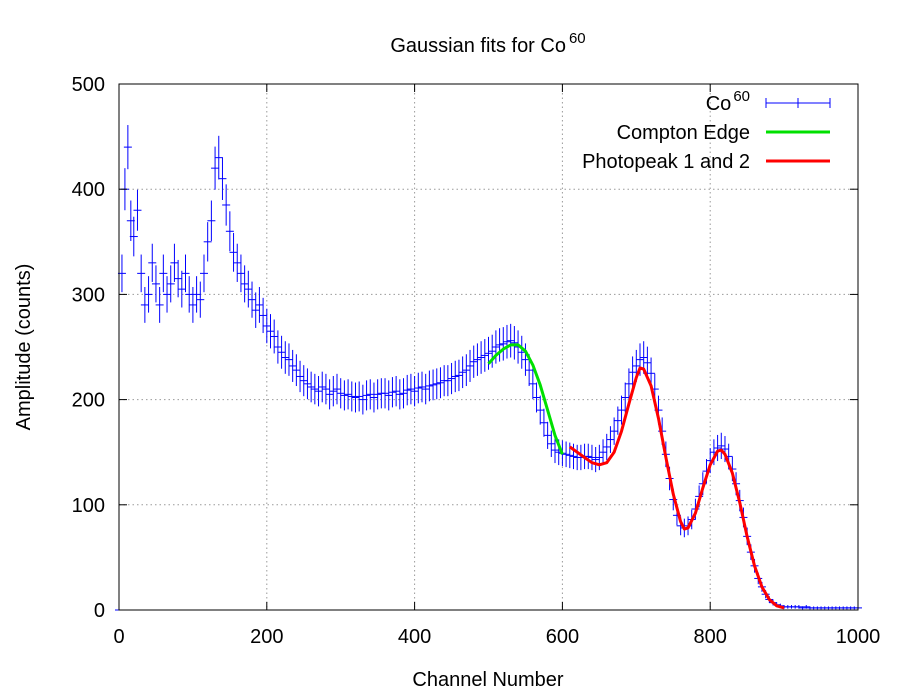 This screenshot has height=700, width=900. I want to click on x-tick-label: 800, so click(710, 637).